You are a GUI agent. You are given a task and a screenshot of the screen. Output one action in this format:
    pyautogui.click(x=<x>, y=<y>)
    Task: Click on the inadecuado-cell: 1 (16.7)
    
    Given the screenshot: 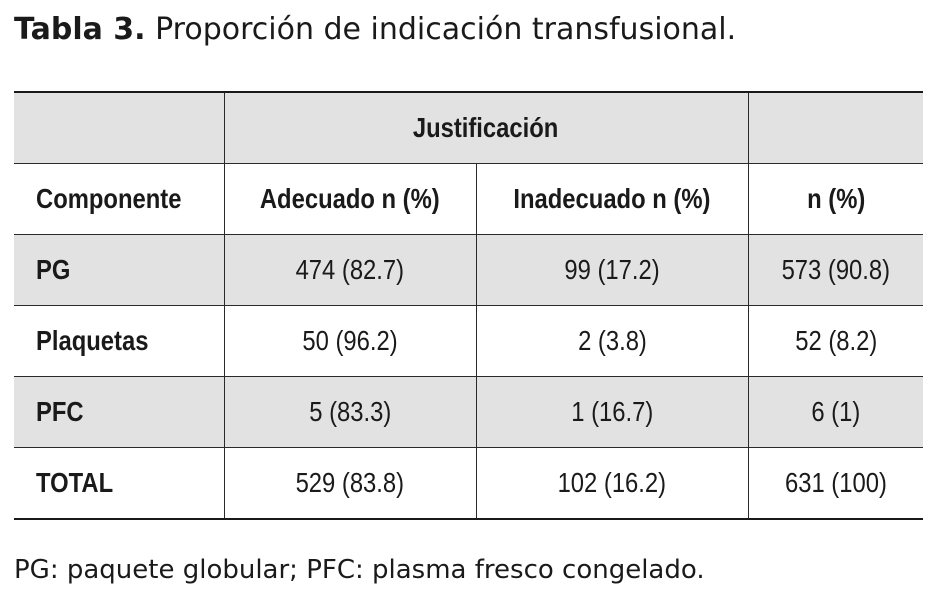 What is the action you would take?
    pyautogui.click(x=612, y=412)
    